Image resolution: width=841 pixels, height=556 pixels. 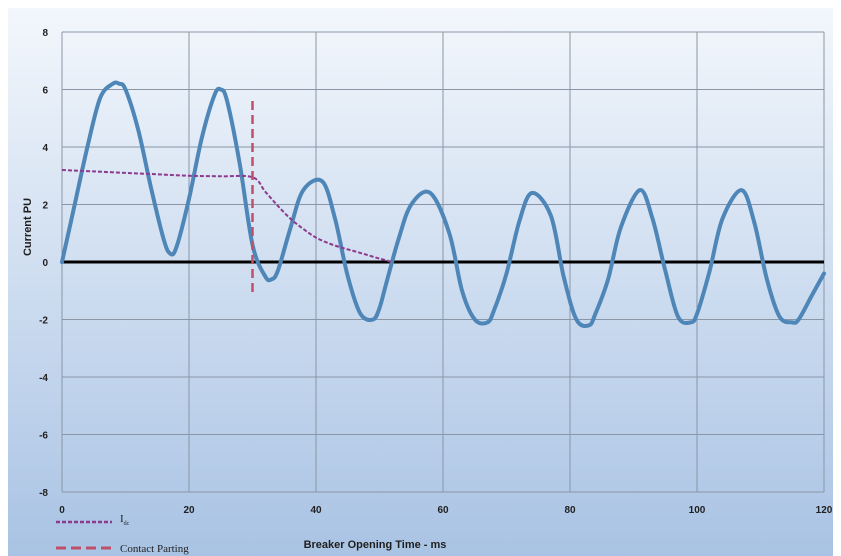 What do you see at coordinates (443, 510) in the screenshot?
I see `x-tick-label: 60` at bounding box center [443, 510].